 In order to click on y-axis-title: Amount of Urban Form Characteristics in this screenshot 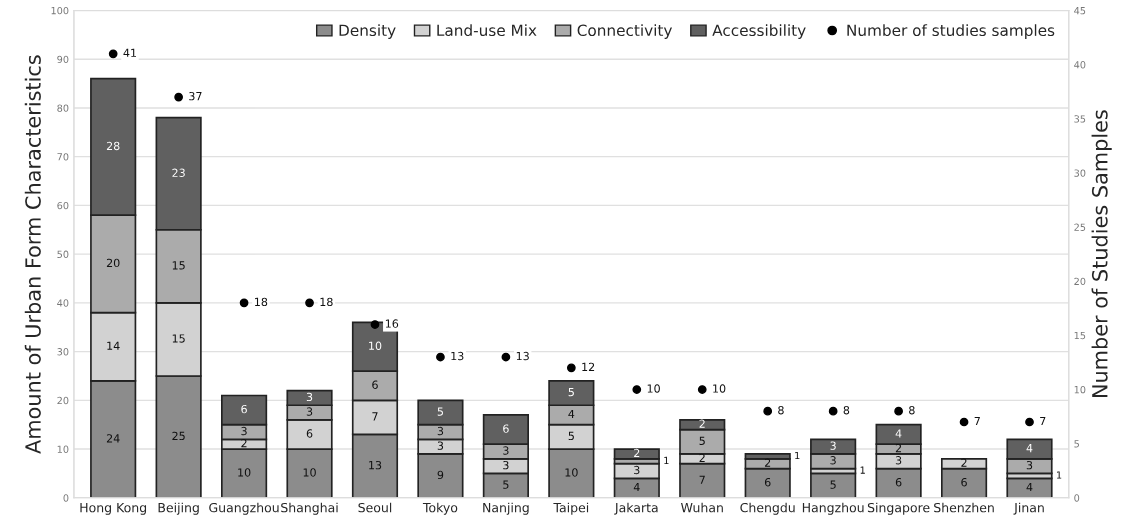, I will do `click(32, 254)`.